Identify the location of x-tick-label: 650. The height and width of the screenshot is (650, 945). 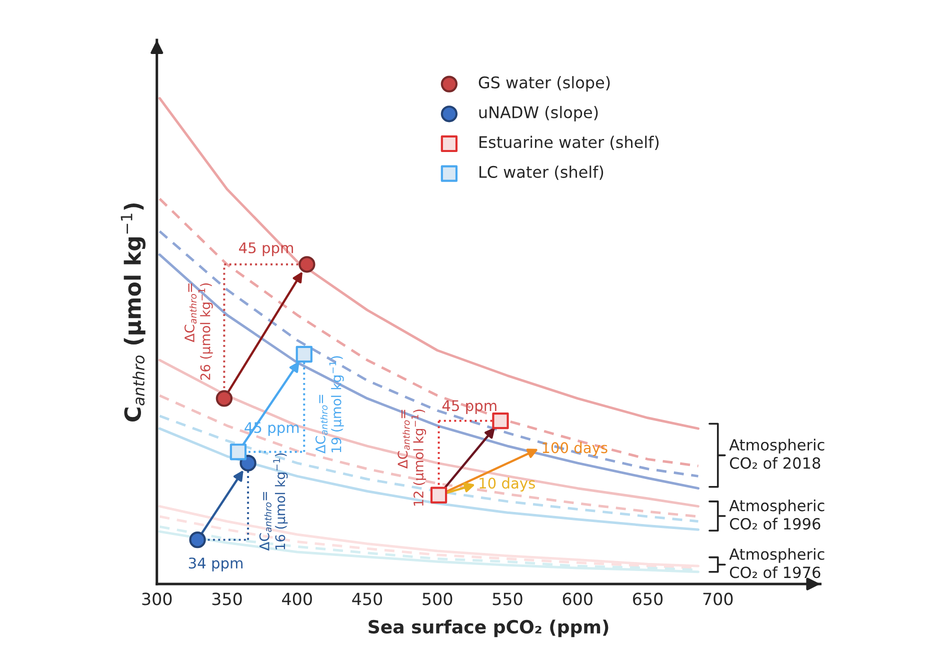
(648, 599).